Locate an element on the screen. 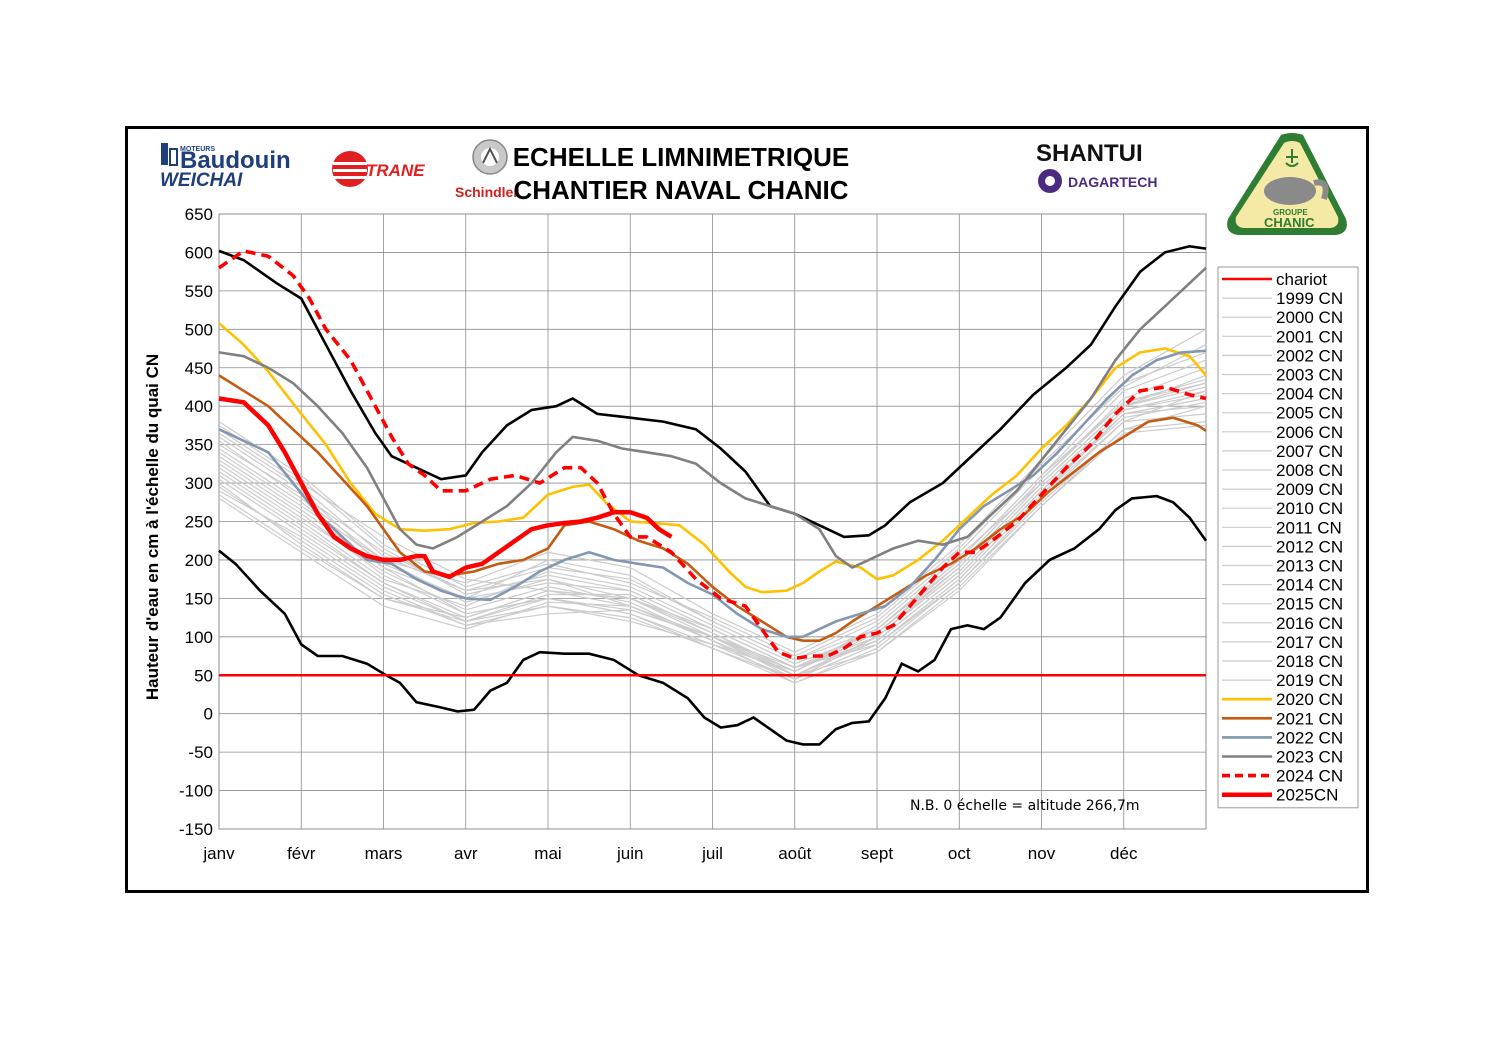 This screenshot has width=1497, height=1058. baudouin-weichai-logo: MOTEURS Baudouin WEICHAI is located at coordinates (225, 167).